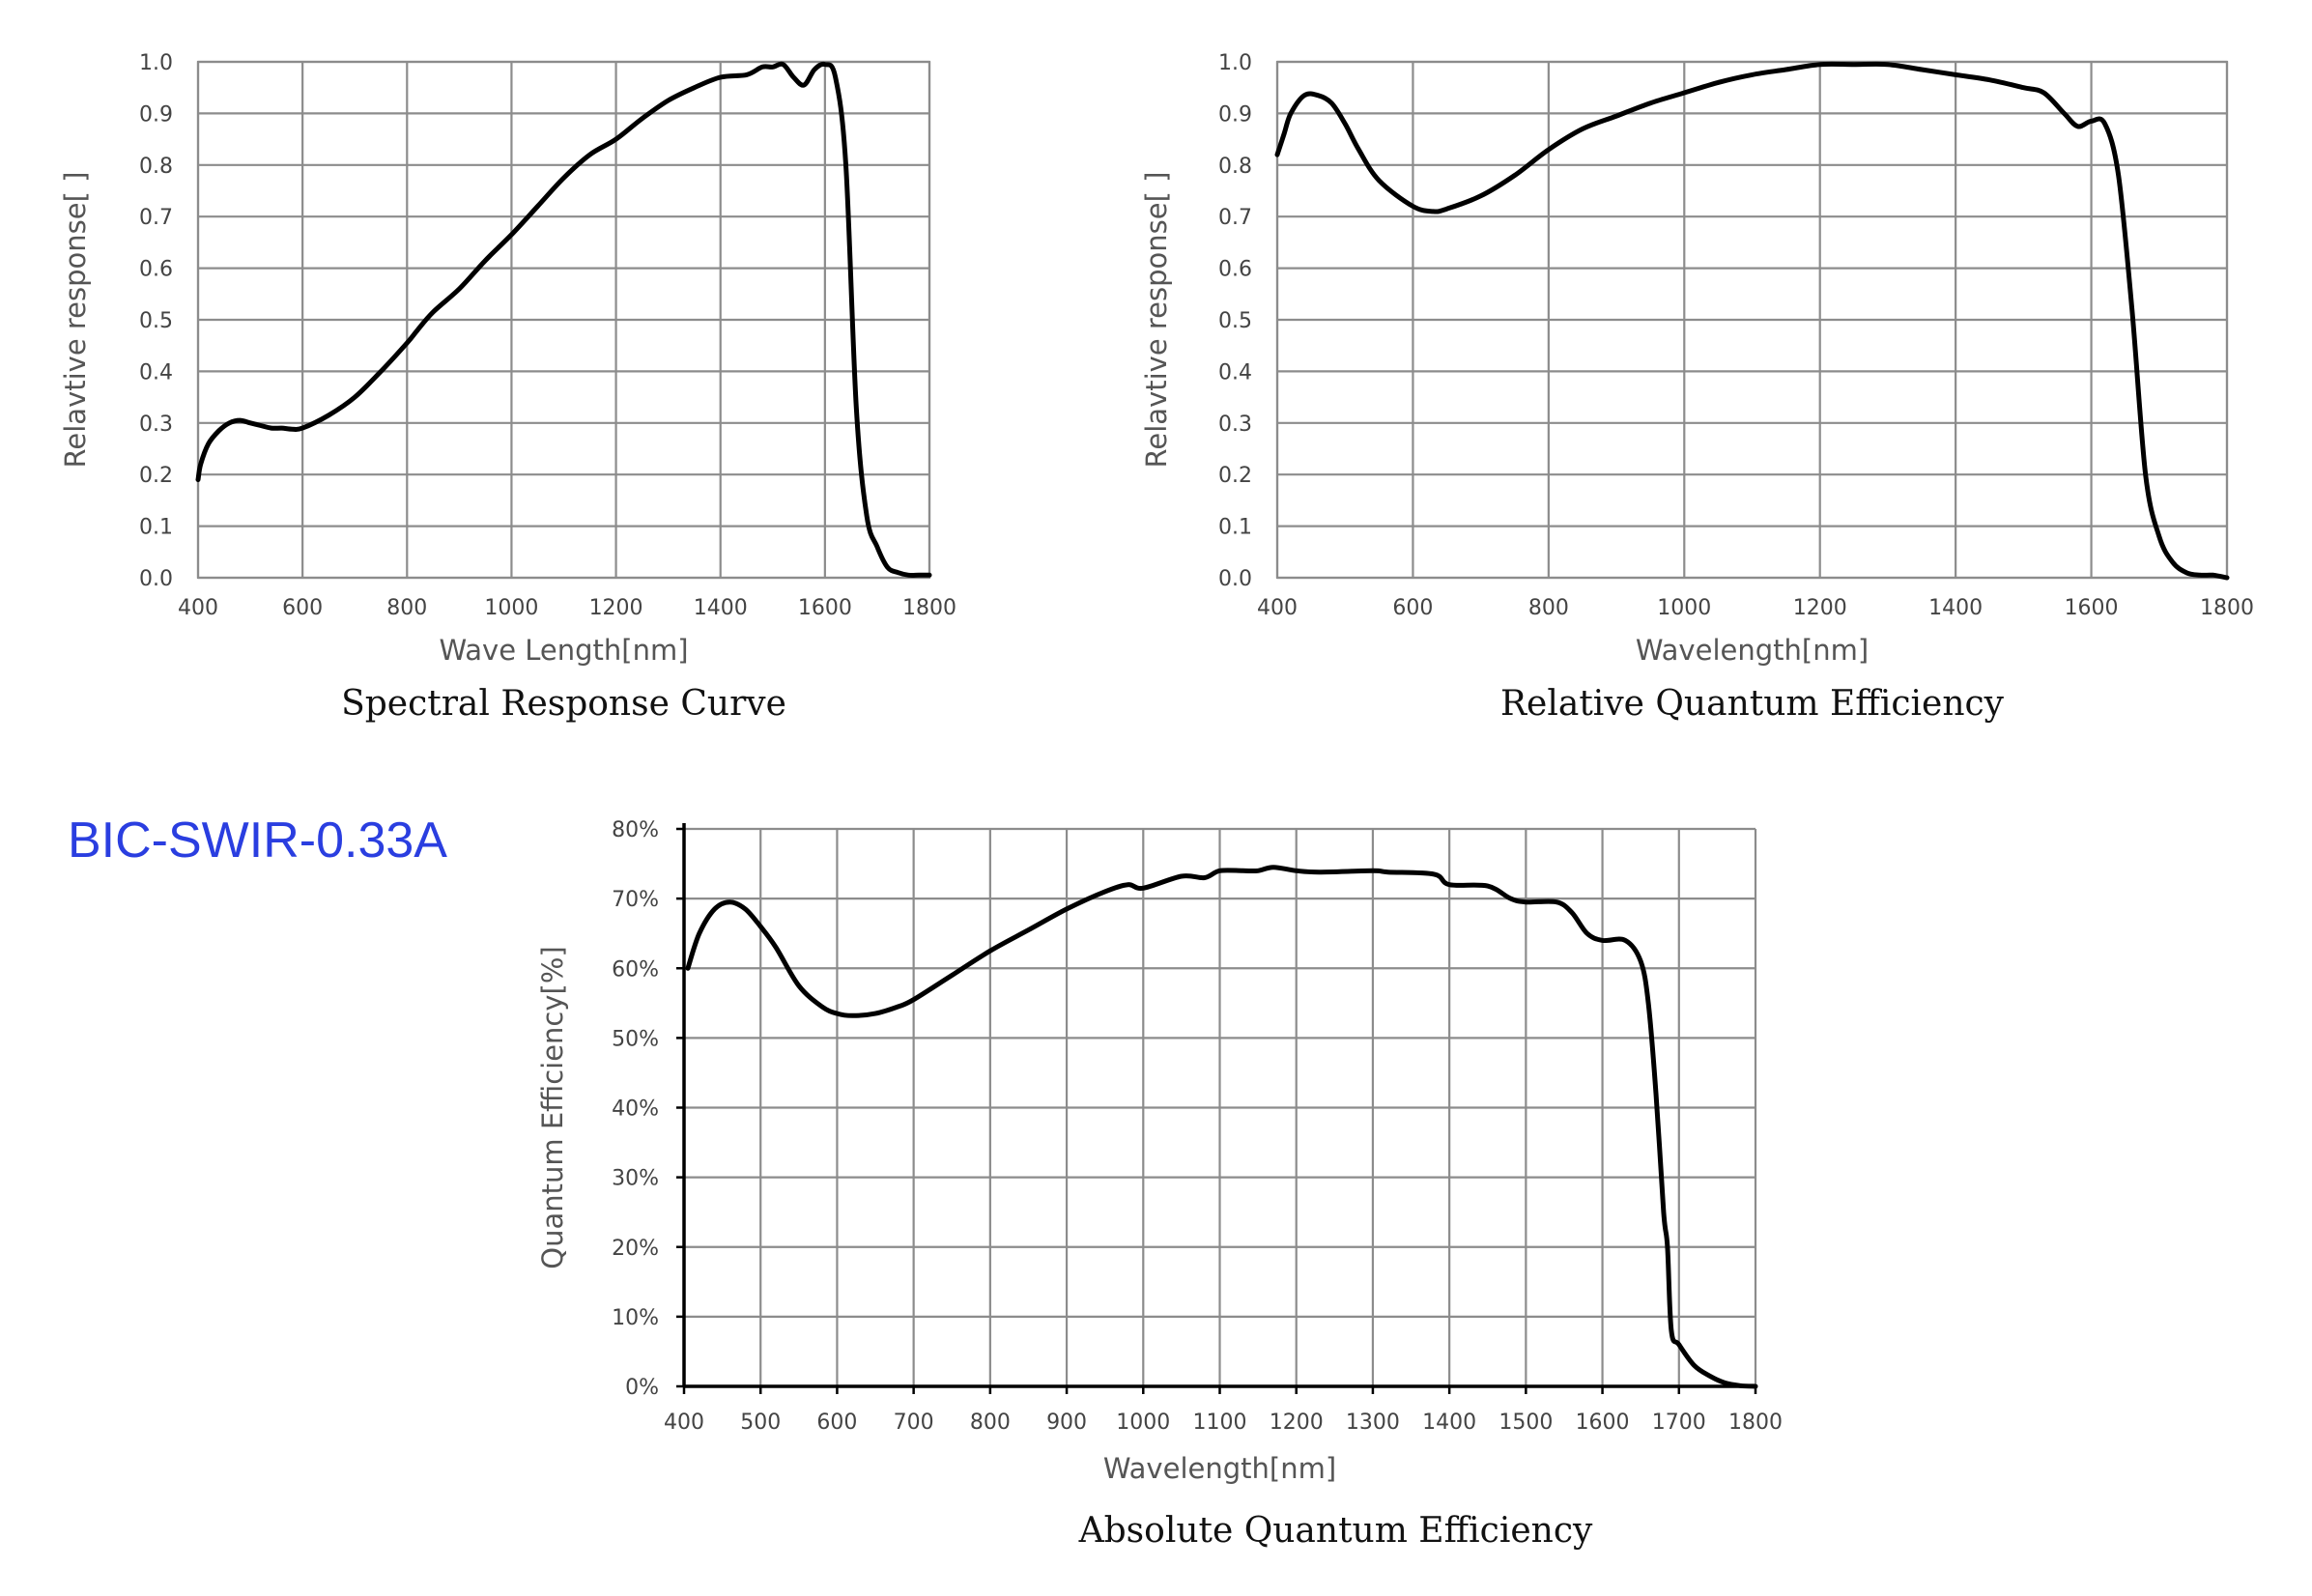 Image resolution: width=2312 pixels, height=1596 pixels. I want to click on y-tick-label: 50%, so click(635, 1039).